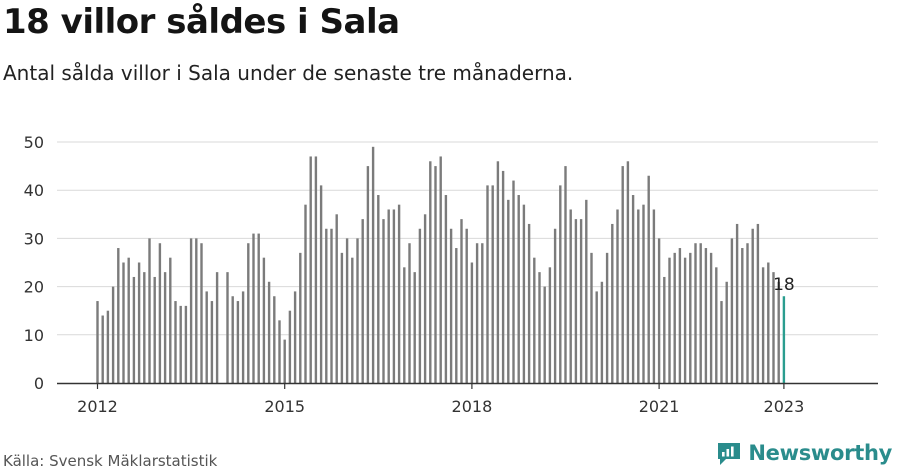 This screenshot has height=474, width=900. What do you see at coordinates (284, 406) in the screenshot?
I see `x-tick-label: 2015` at bounding box center [284, 406].